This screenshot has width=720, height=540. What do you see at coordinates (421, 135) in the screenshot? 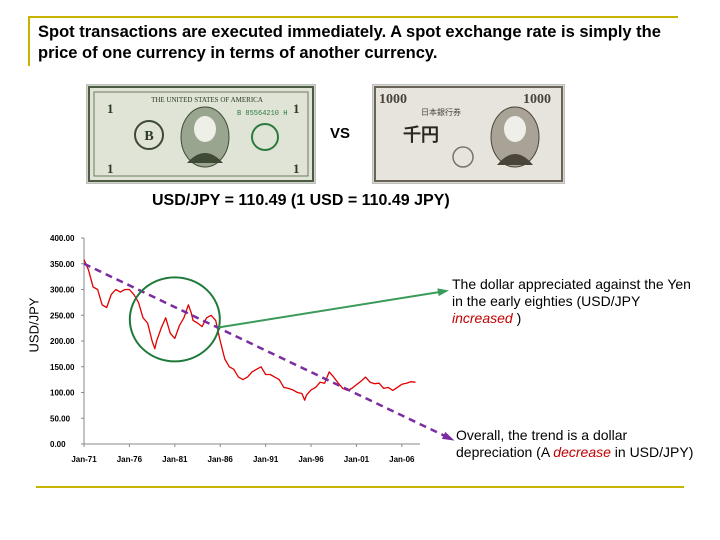
I see `jpy-bill-kanji-denom: 千円` at bounding box center [421, 135].